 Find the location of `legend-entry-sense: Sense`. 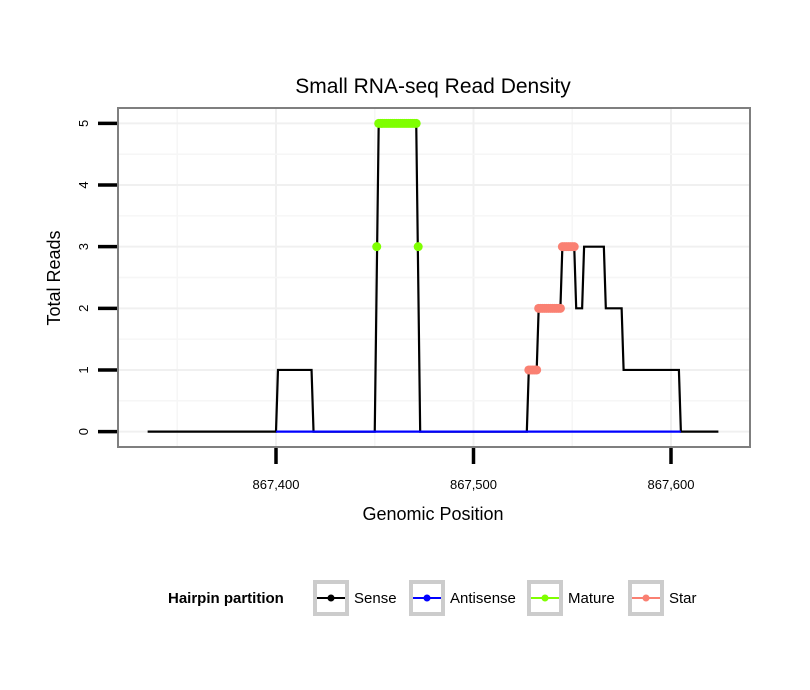

legend-entry-sense: Sense is located at coordinates (355, 598).